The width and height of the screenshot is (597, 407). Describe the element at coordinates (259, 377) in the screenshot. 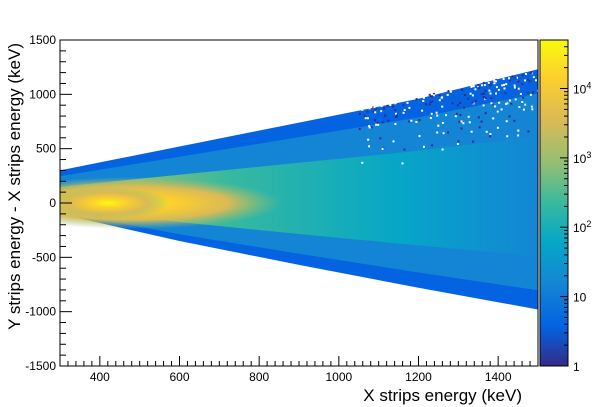

I see `x-tick-label: 800` at that location.